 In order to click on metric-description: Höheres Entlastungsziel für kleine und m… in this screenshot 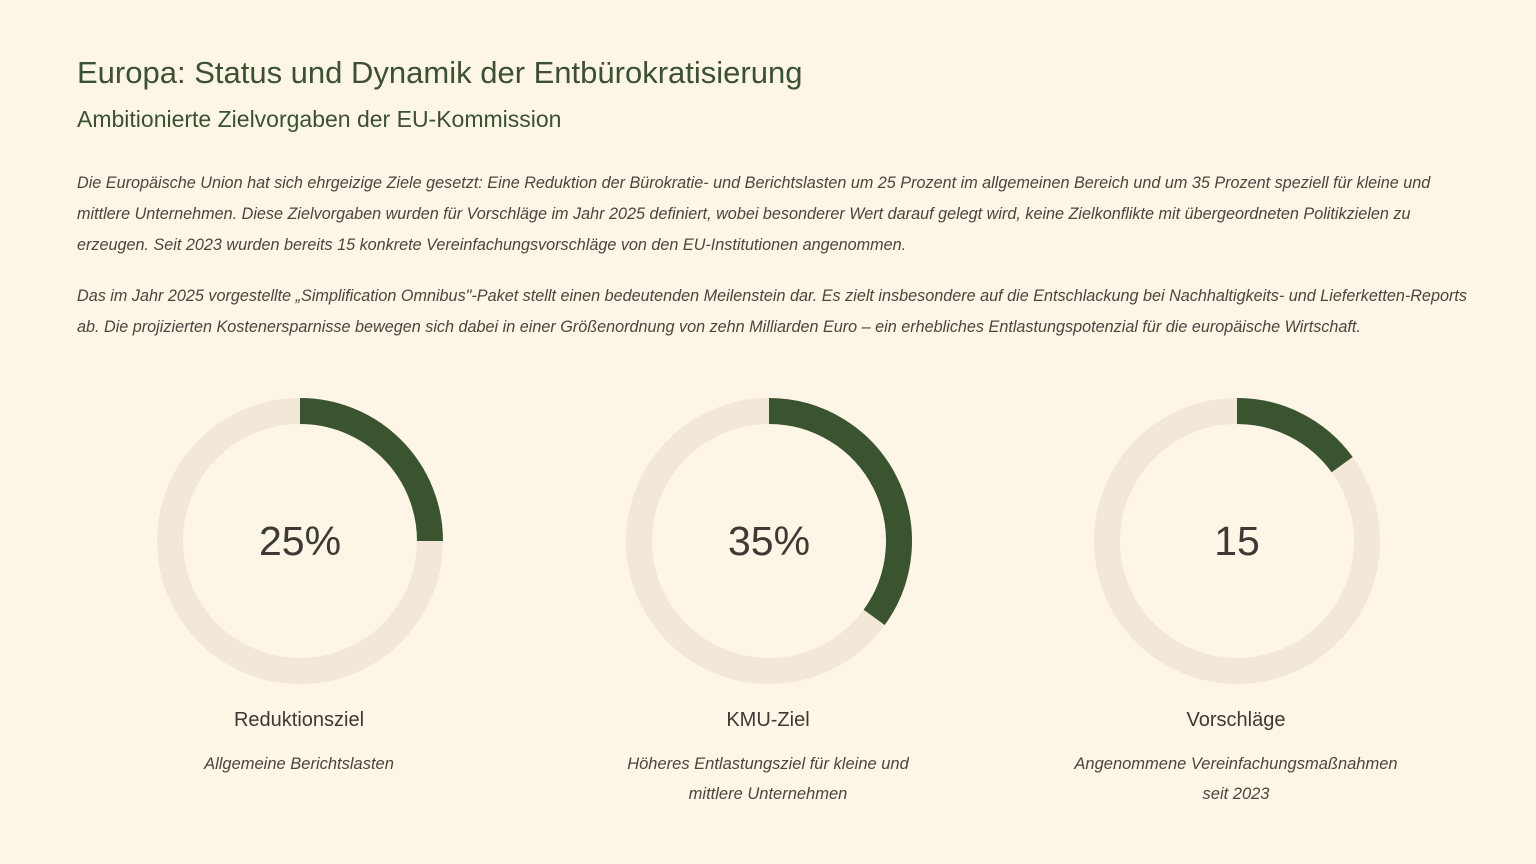, I will do `click(768, 779)`.